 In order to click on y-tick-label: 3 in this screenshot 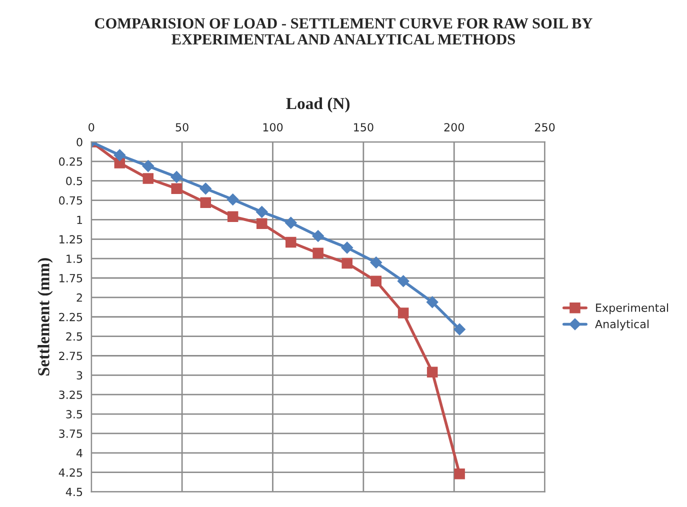, I will do `click(79, 375)`.